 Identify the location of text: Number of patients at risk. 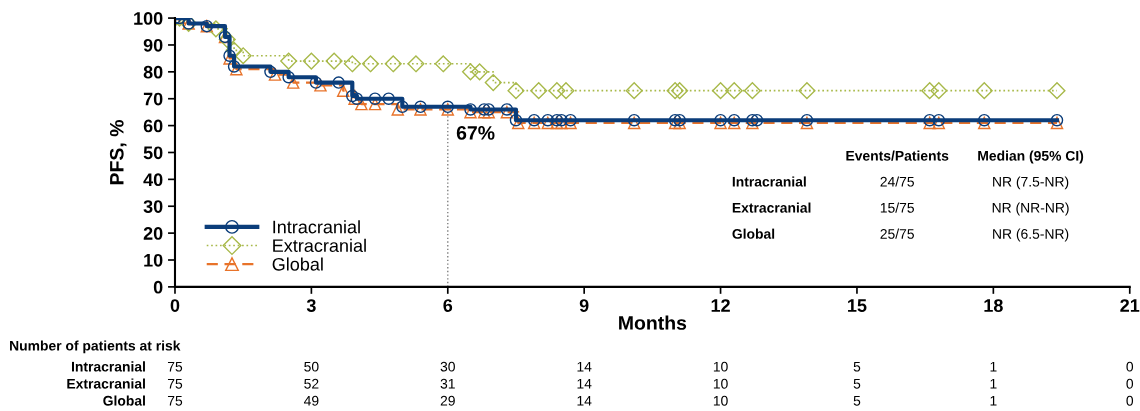
(95, 347).